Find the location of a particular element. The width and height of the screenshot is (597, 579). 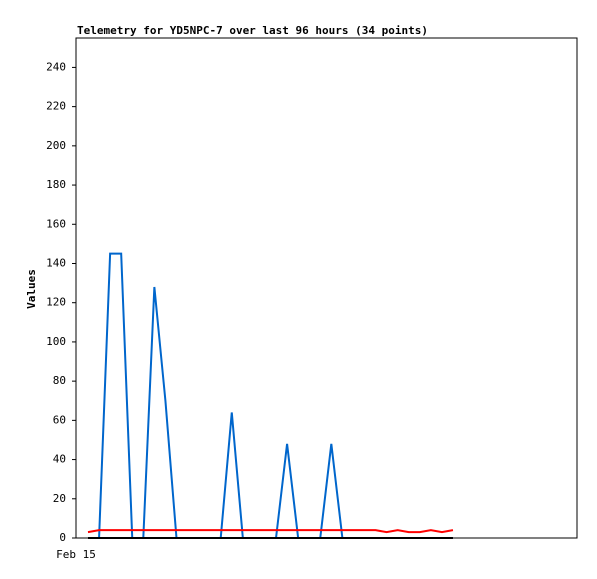

y-tick-label: 140 is located at coordinates (56, 262).